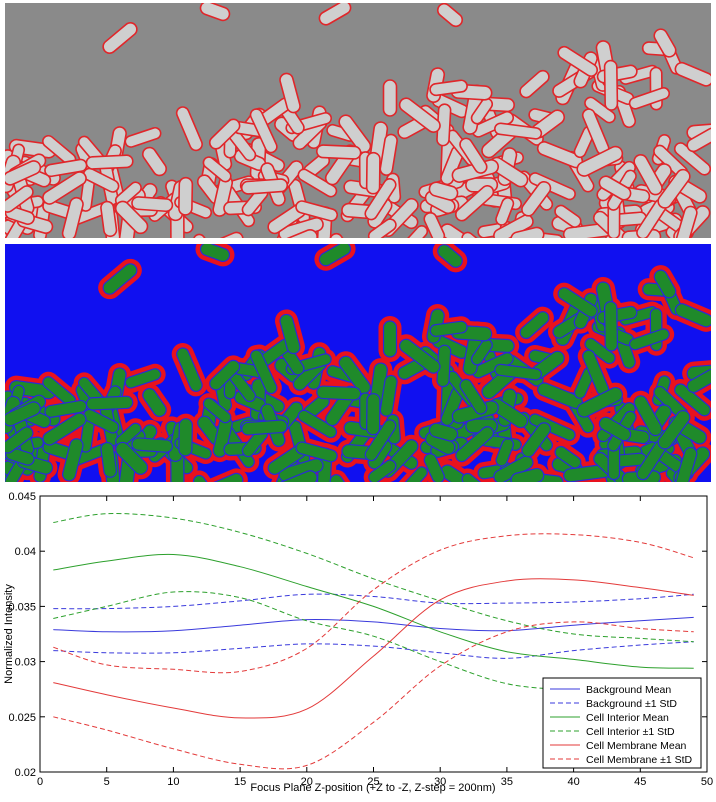 Image resolution: width=716 pixels, height=802 pixels. I want to click on x-tick-label: 40, so click(573, 782).